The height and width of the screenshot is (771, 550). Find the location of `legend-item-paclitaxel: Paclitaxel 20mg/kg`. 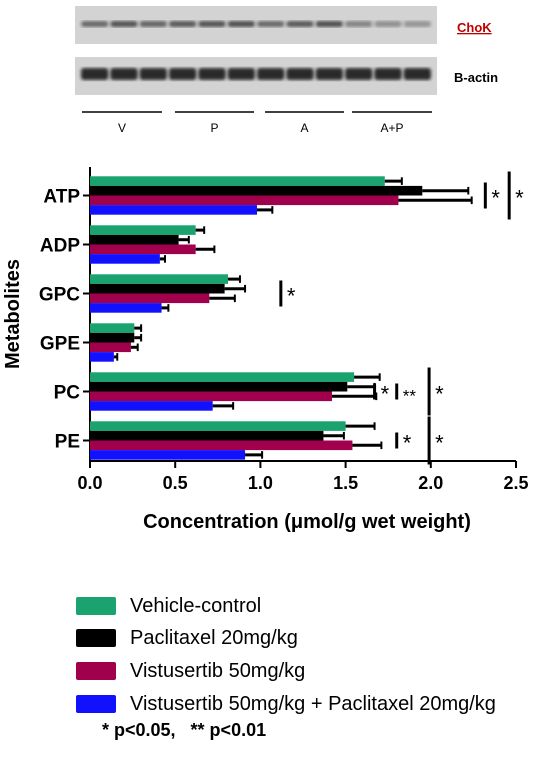

legend-item-paclitaxel: Paclitaxel 20mg/kg is located at coordinates (187, 638).